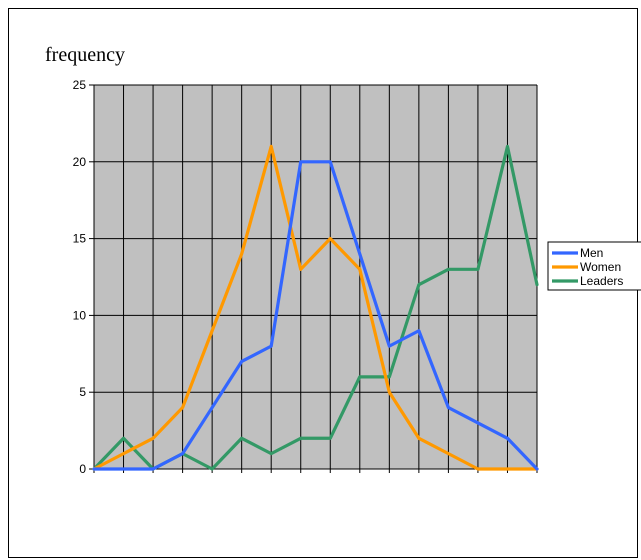 Image resolution: width=641 pixels, height=560 pixels. Describe the element at coordinates (85, 55) in the screenshot. I see `y-axis-label: frequency` at that location.